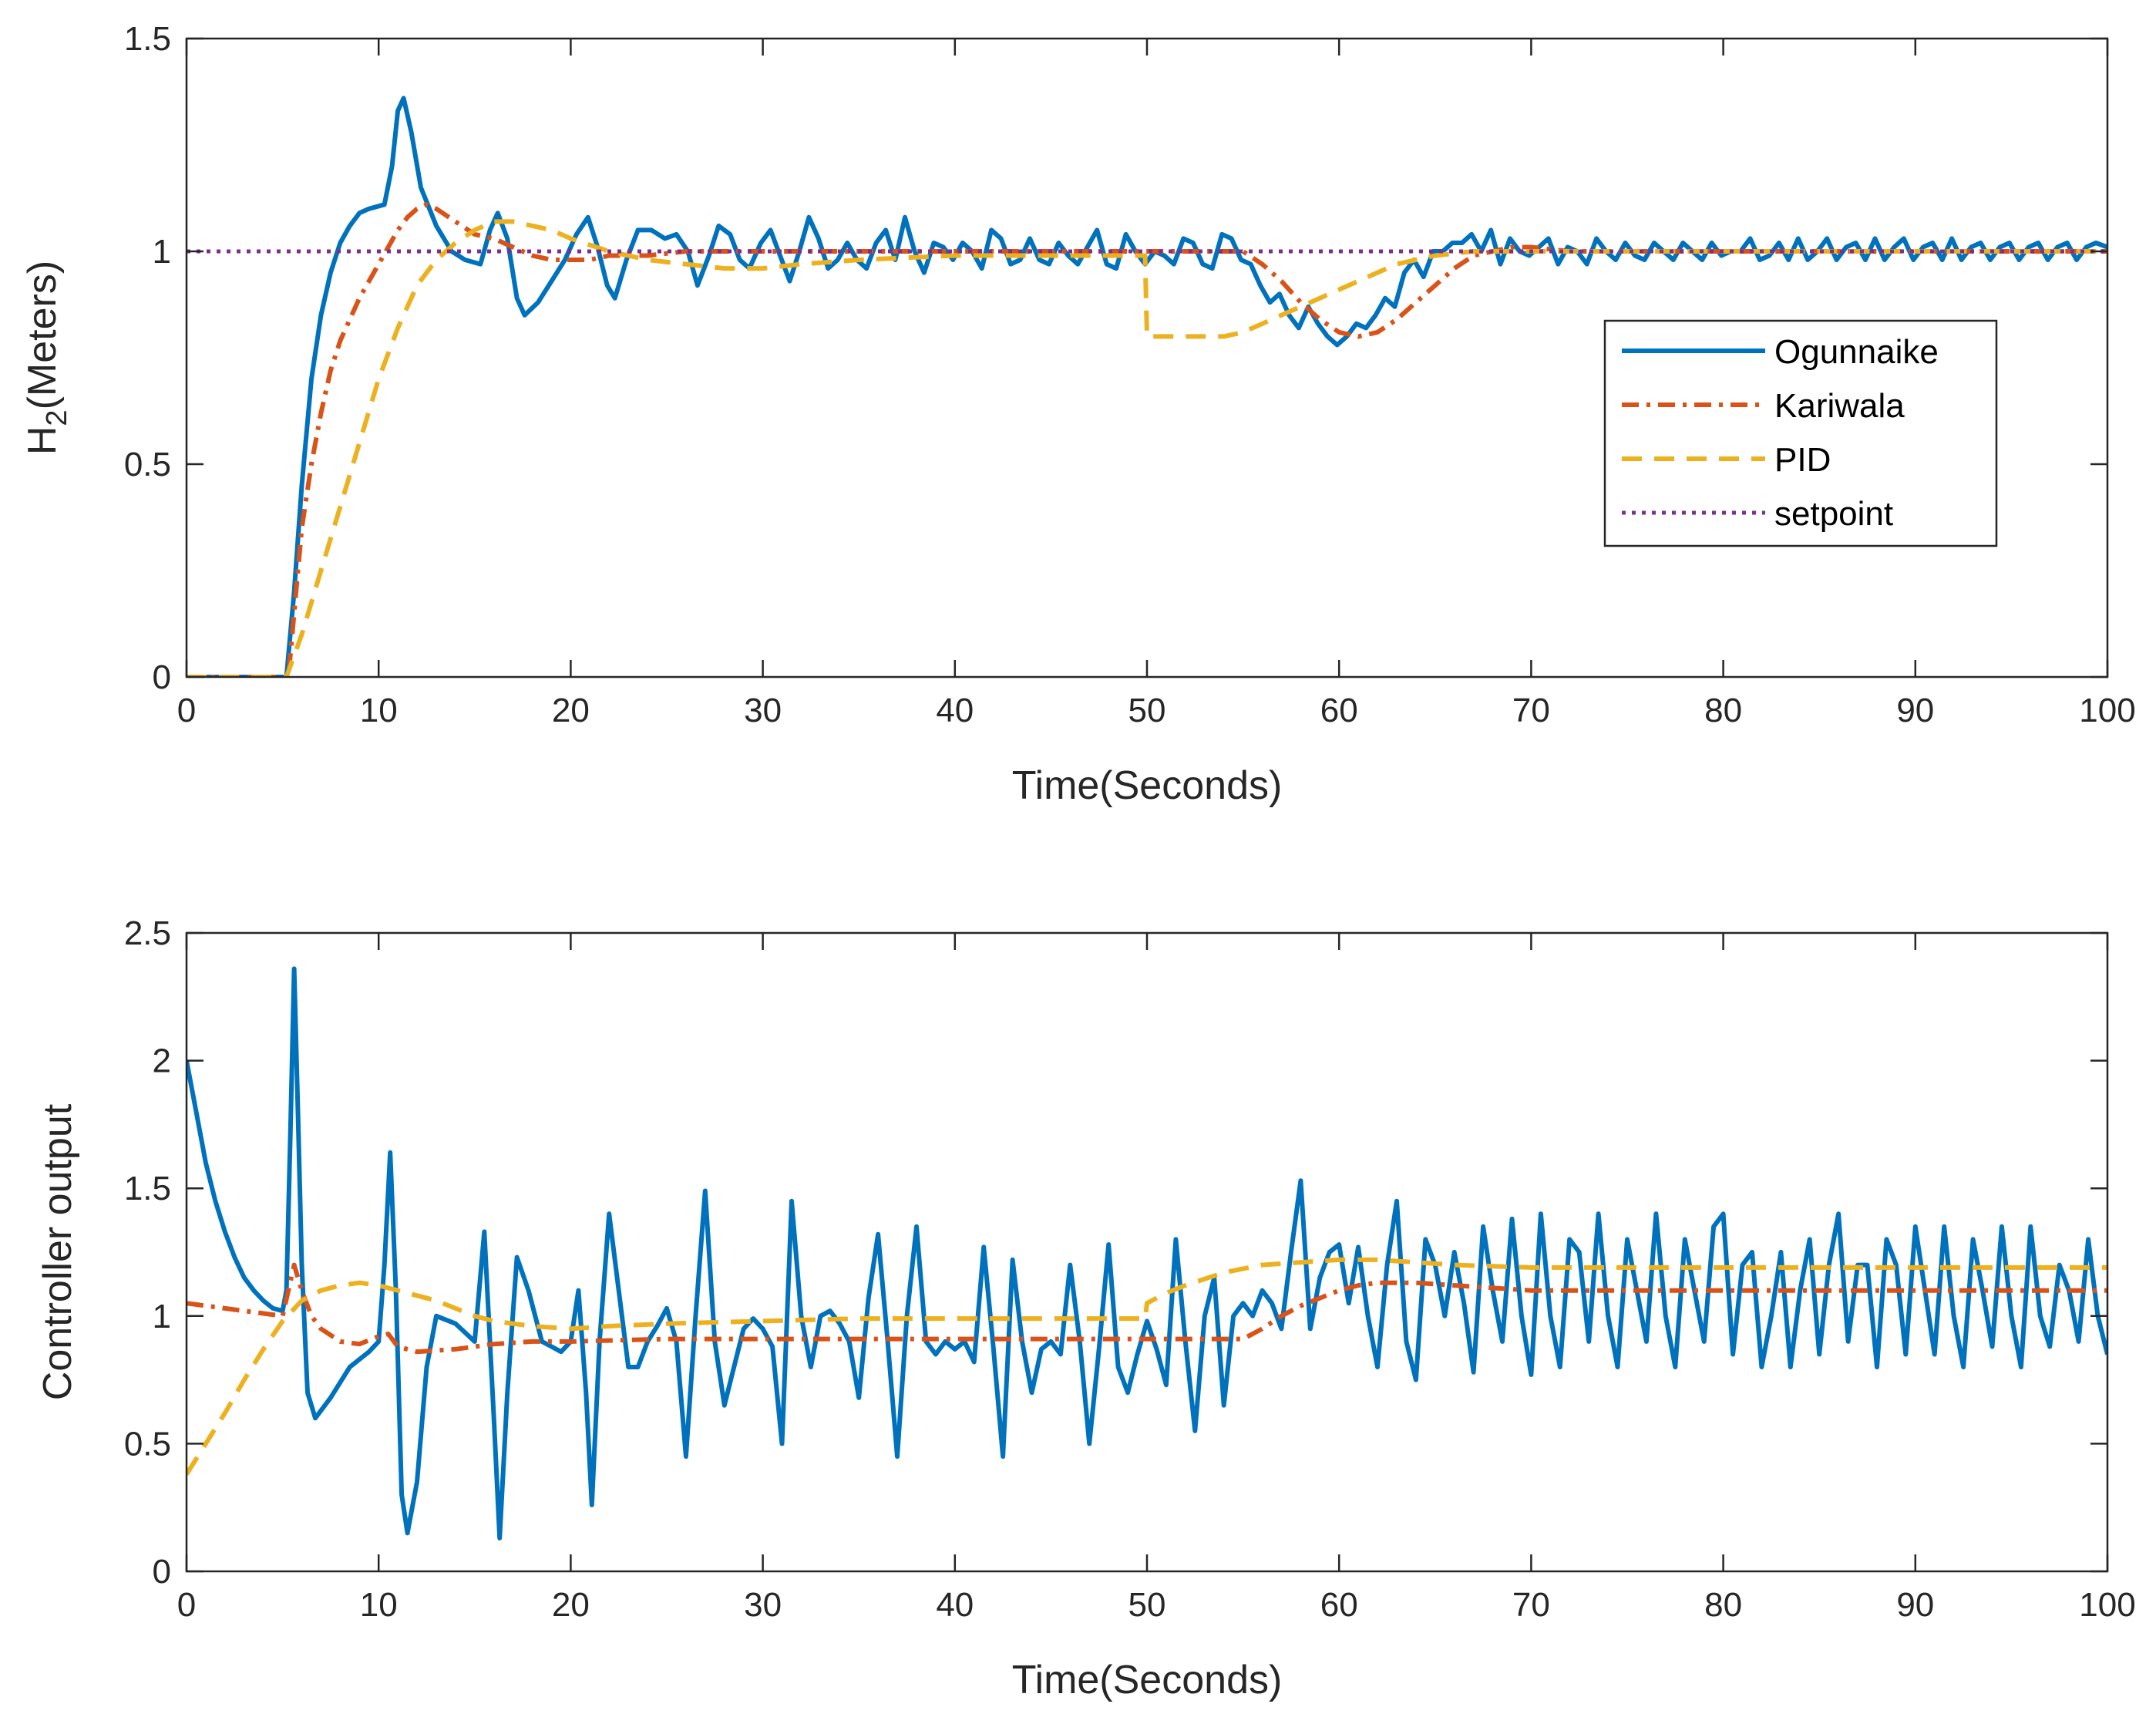 The width and height of the screenshot is (2156, 1714). What do you see at coordinates (955, 710) in the screenshot?
I see `top-xtick-label: 40` at bounding box center [955, 710].